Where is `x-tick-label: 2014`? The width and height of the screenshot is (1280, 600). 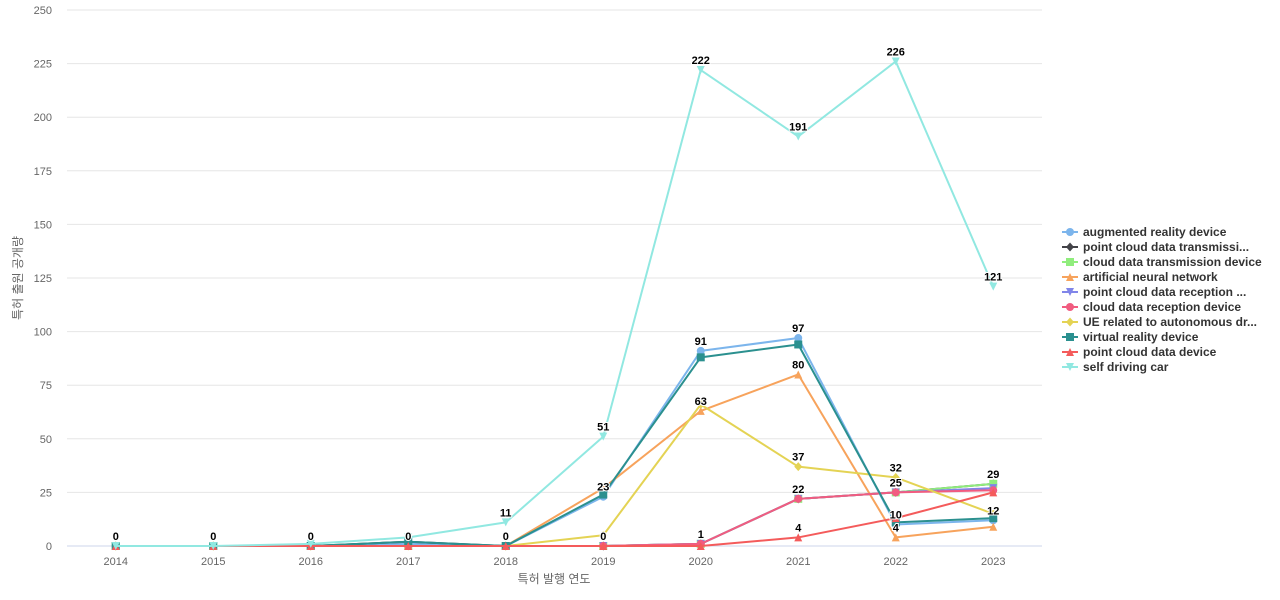 x-tick-label: 2014 is located at coordinates (116, 562).